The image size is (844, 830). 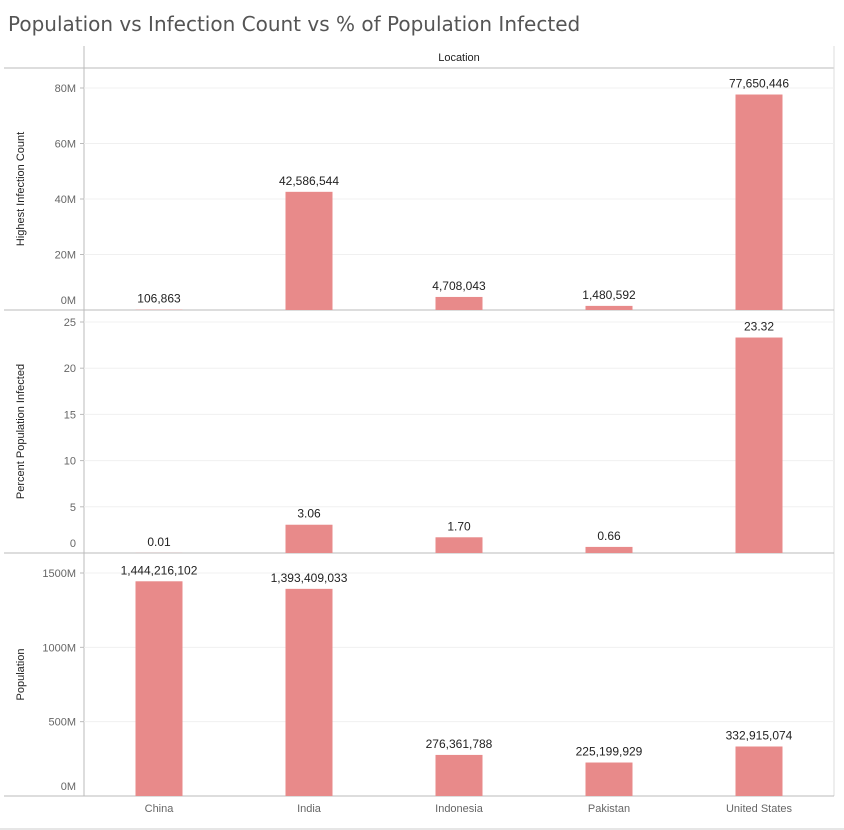 I want to click on data-label: 225,199,929, so click(x=609, y=752).